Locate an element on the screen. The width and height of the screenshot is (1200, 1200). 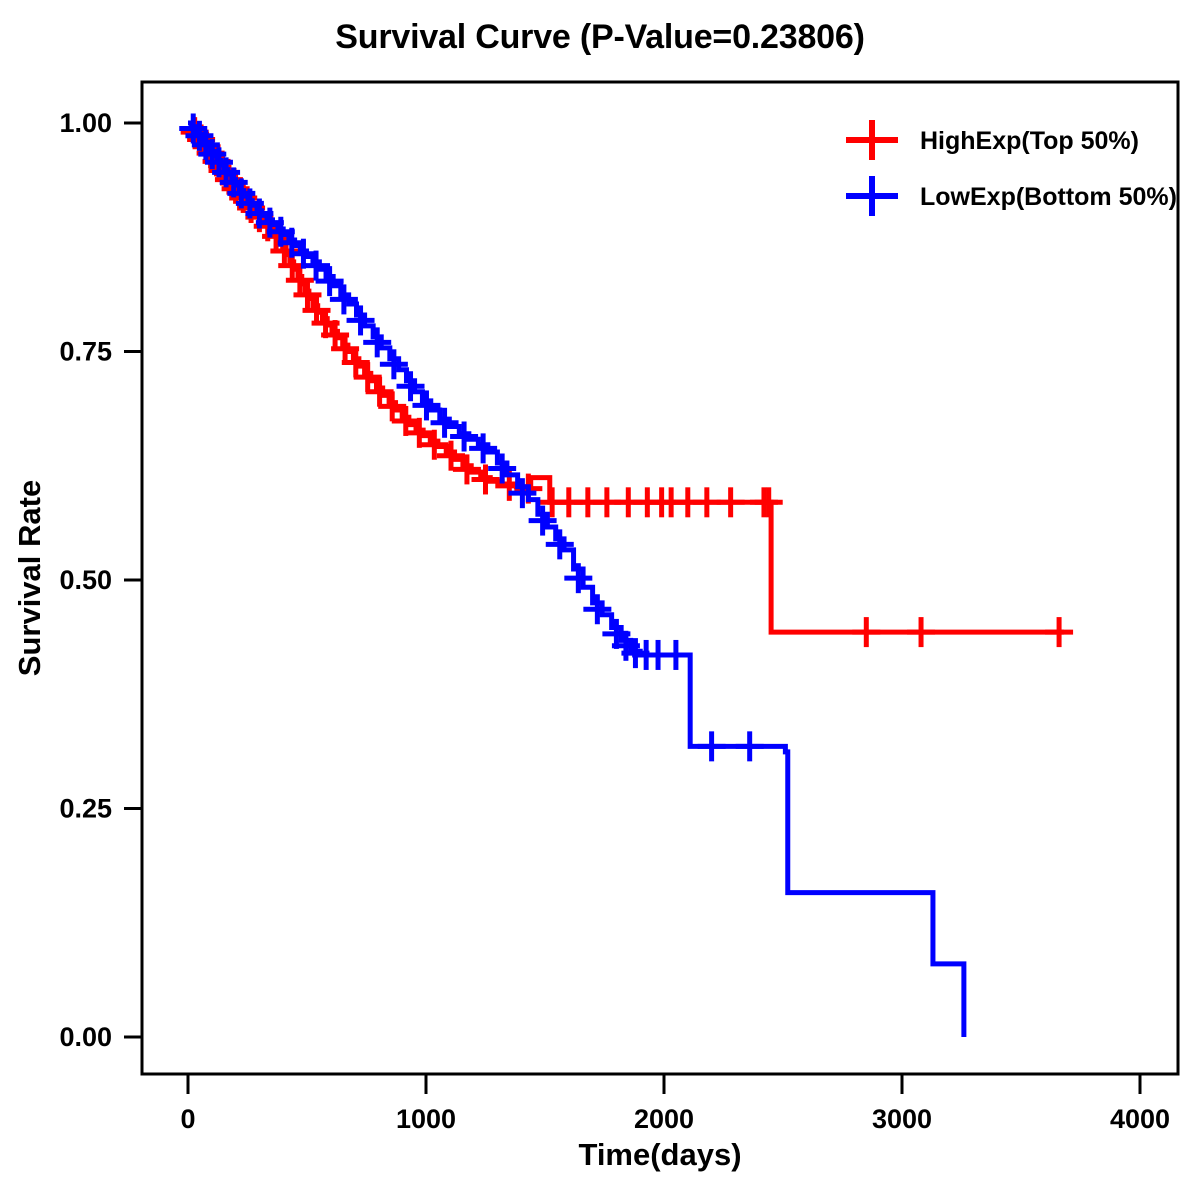
legend-label: LowExp(Bottom 50%) is located at coordinates (1048, 197).